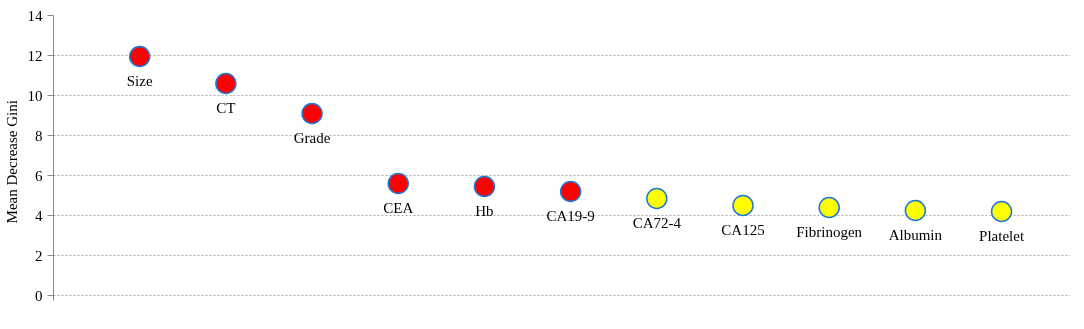 The height and width of the screenshot is (329, 1084). What do you see at coordinates (1002, 235) in the screenshot?
I see `x-tick-label: Platelet` at bounding box center [1002, 235].